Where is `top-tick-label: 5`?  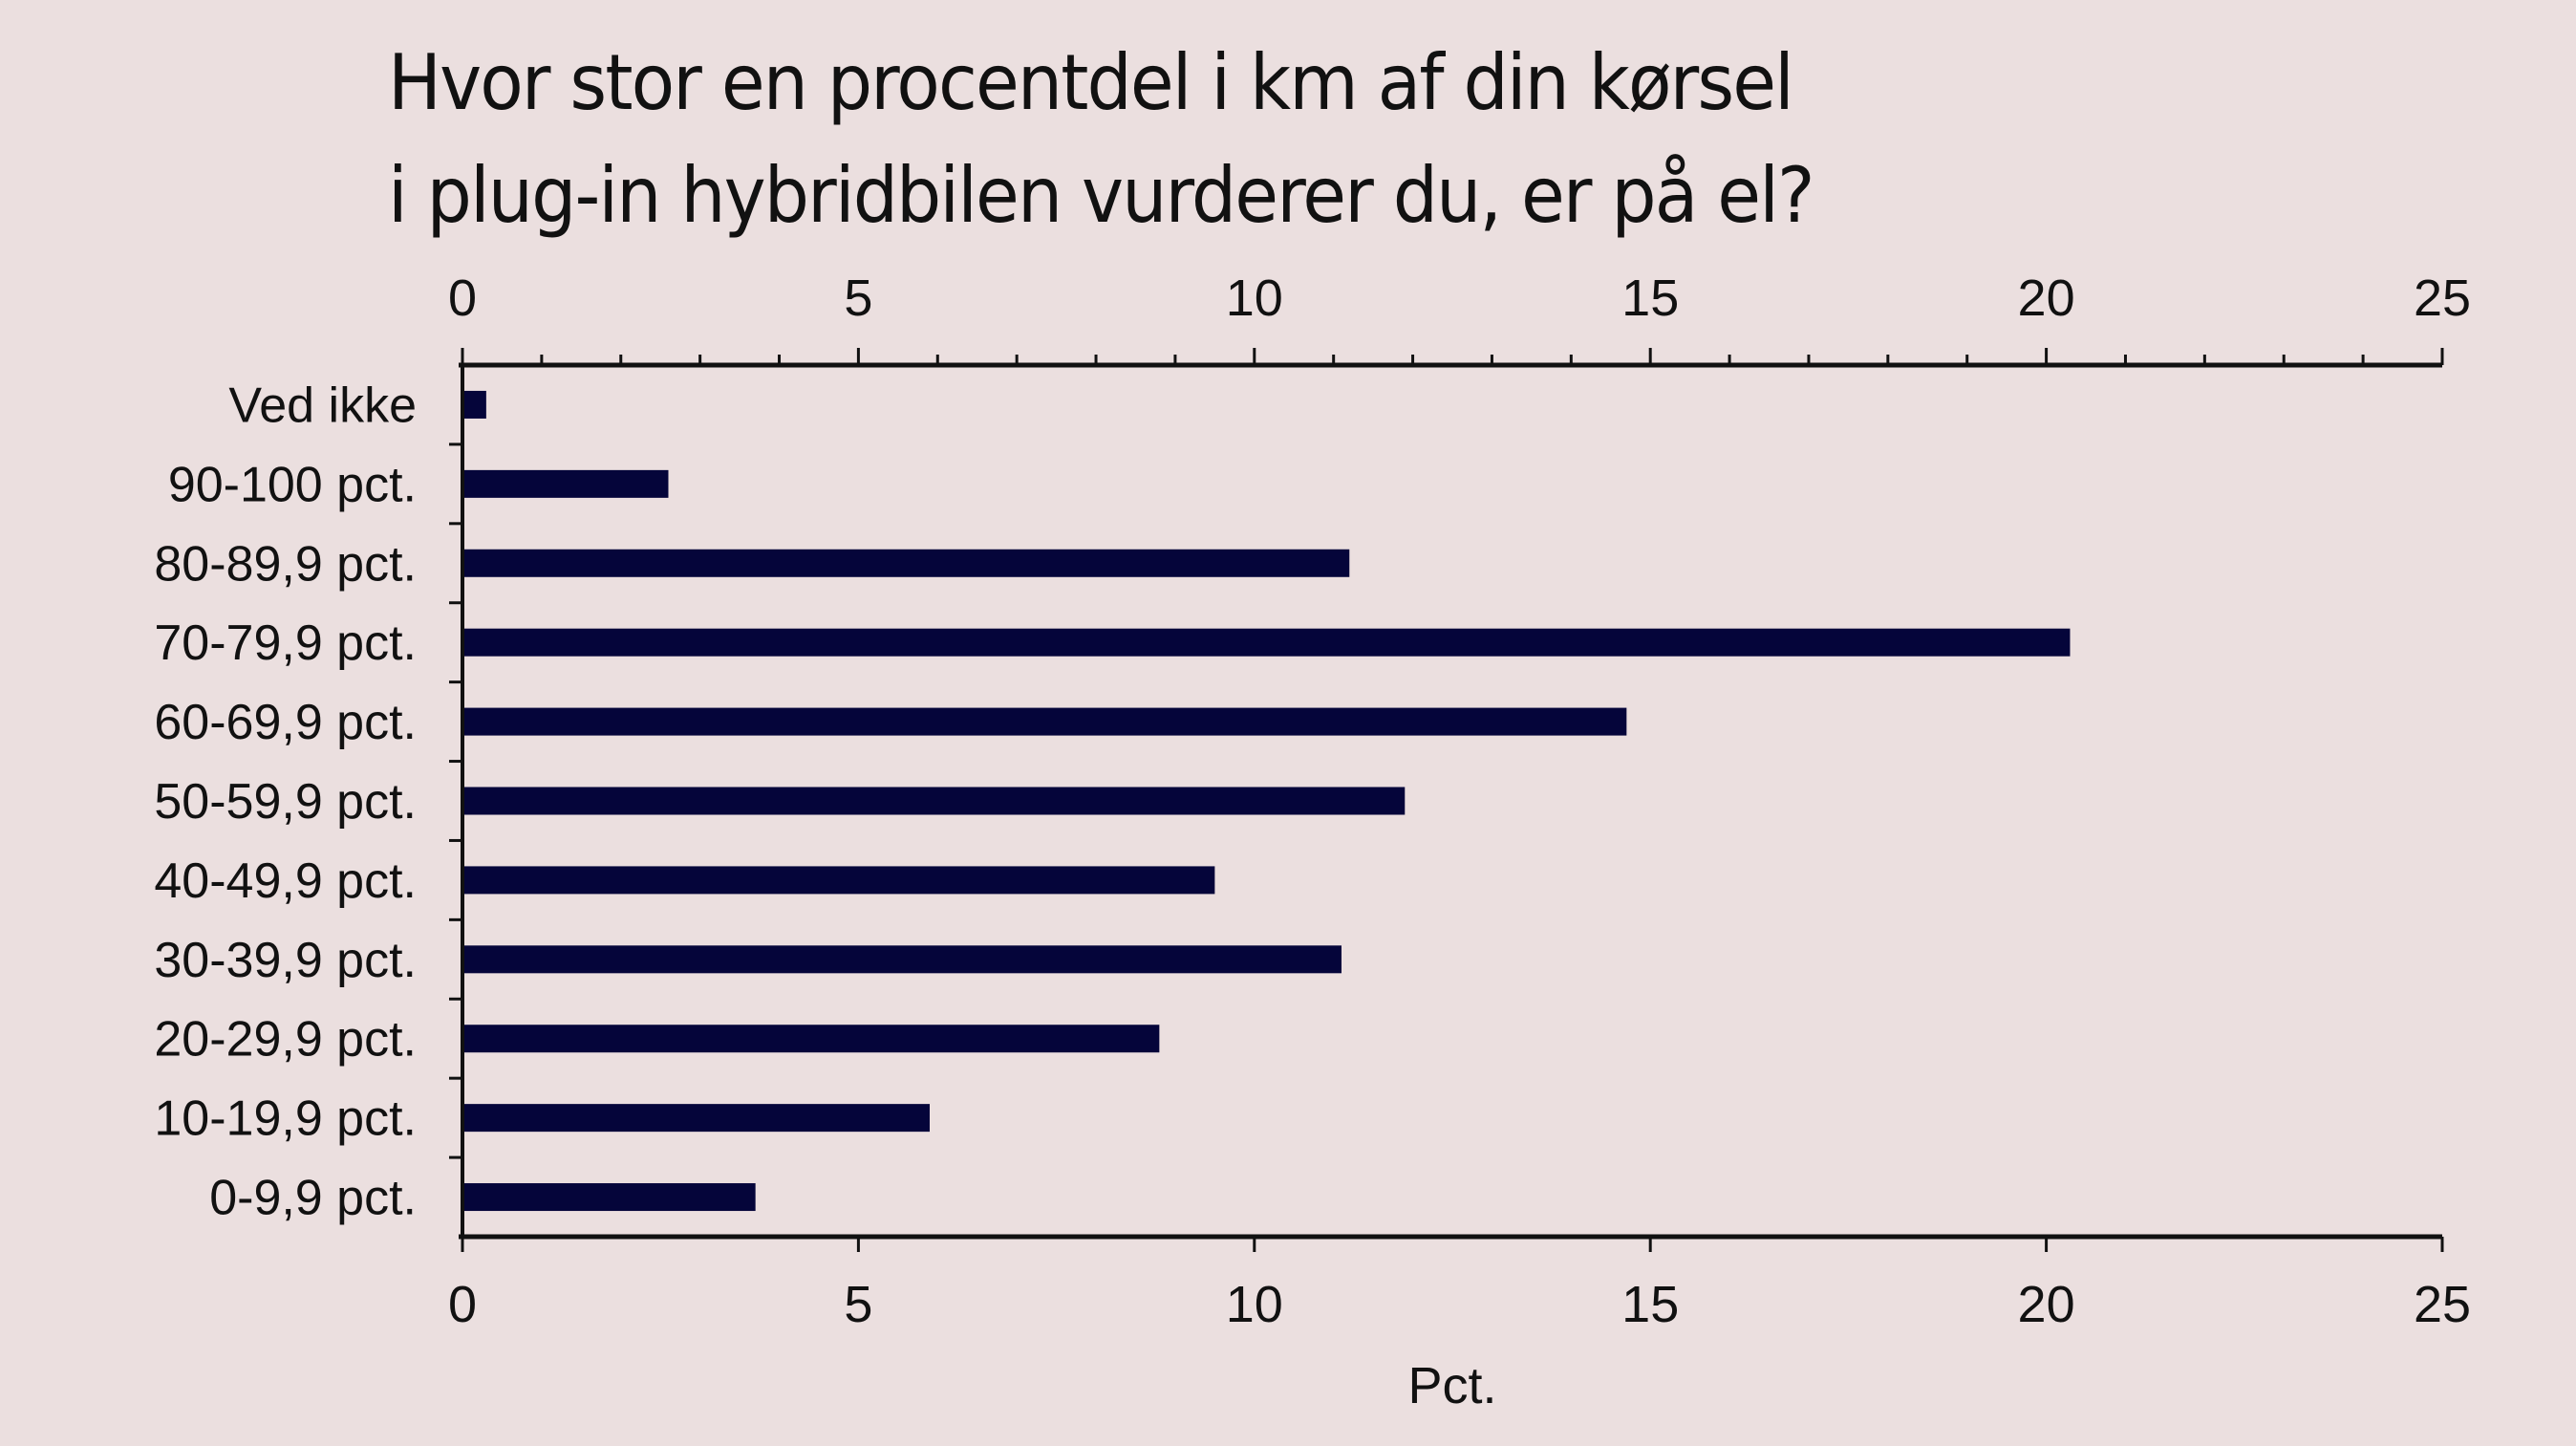 top-tick-label: 5 is located at coordinates (858, 299).